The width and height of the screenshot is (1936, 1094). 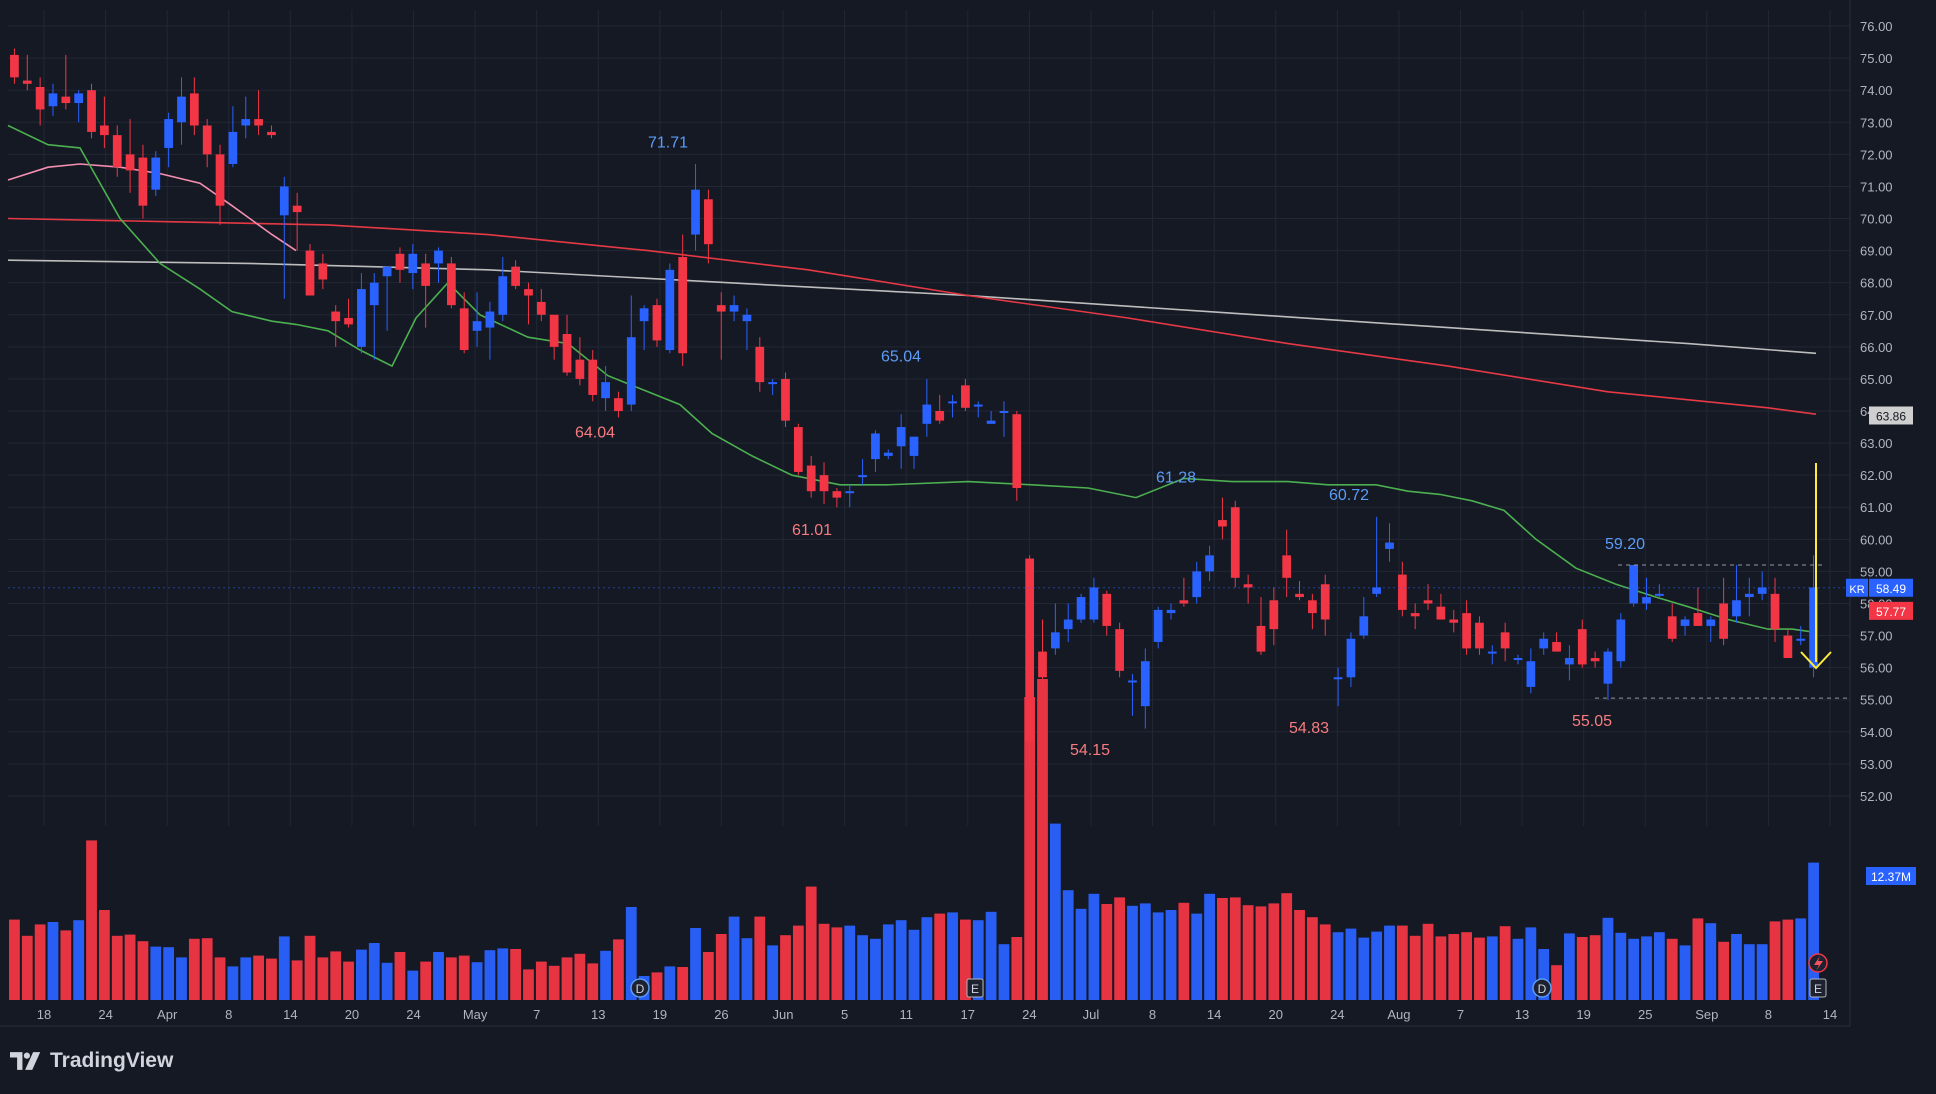 I want to click on x-tick-label: 26, so click(x=721, y=1014).